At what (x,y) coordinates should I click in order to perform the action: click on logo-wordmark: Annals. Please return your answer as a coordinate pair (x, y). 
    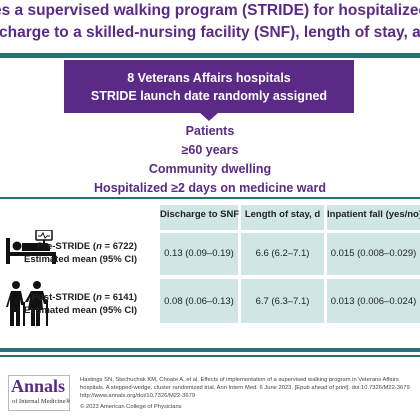
    Looking at the image, I should click on (38, 386).